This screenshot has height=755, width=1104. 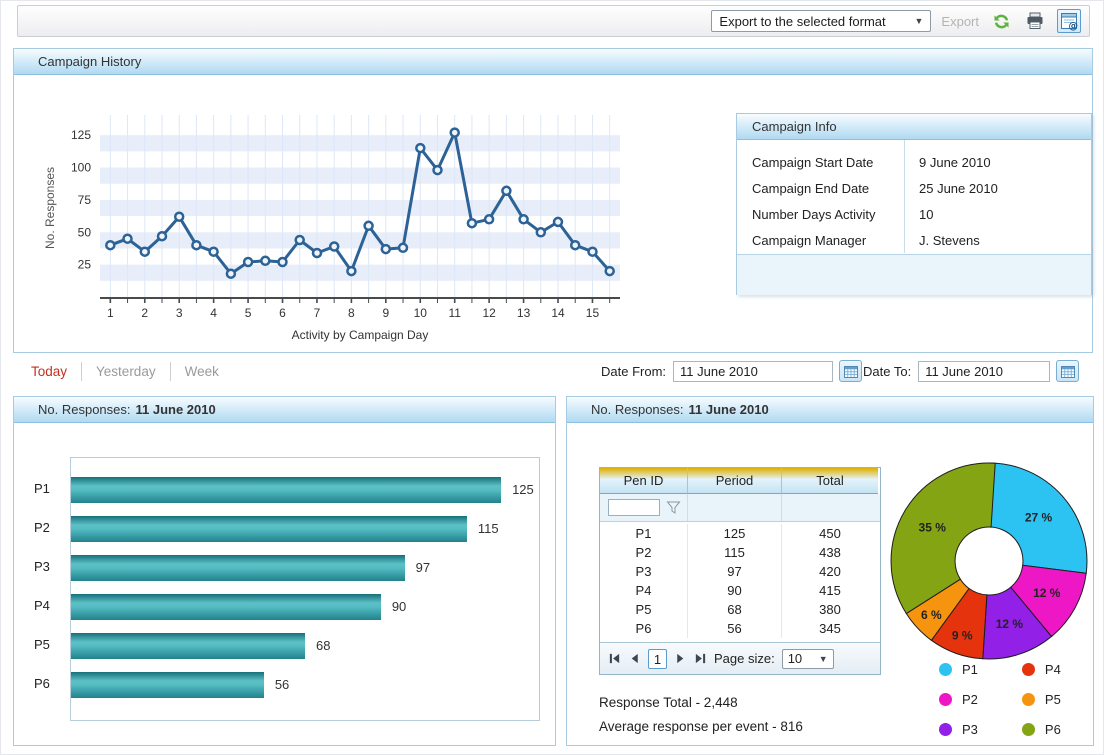 I want to click on pager-prev-icon, so click(x=634, y=658).